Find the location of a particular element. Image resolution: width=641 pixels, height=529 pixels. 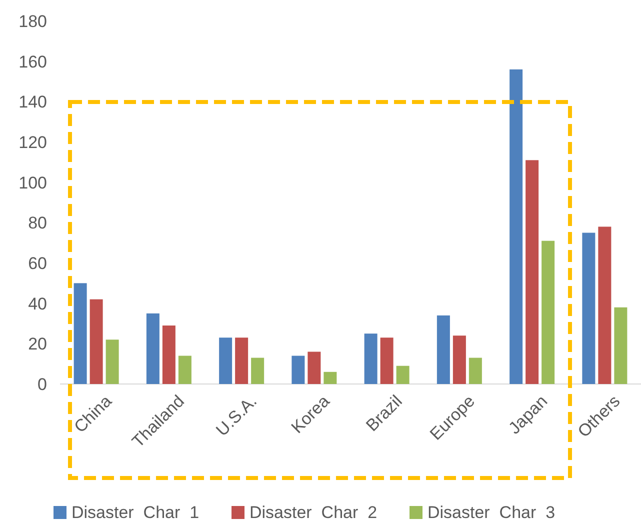

legend-label: Disaster Char 3 is located at coordinates (492, 512).